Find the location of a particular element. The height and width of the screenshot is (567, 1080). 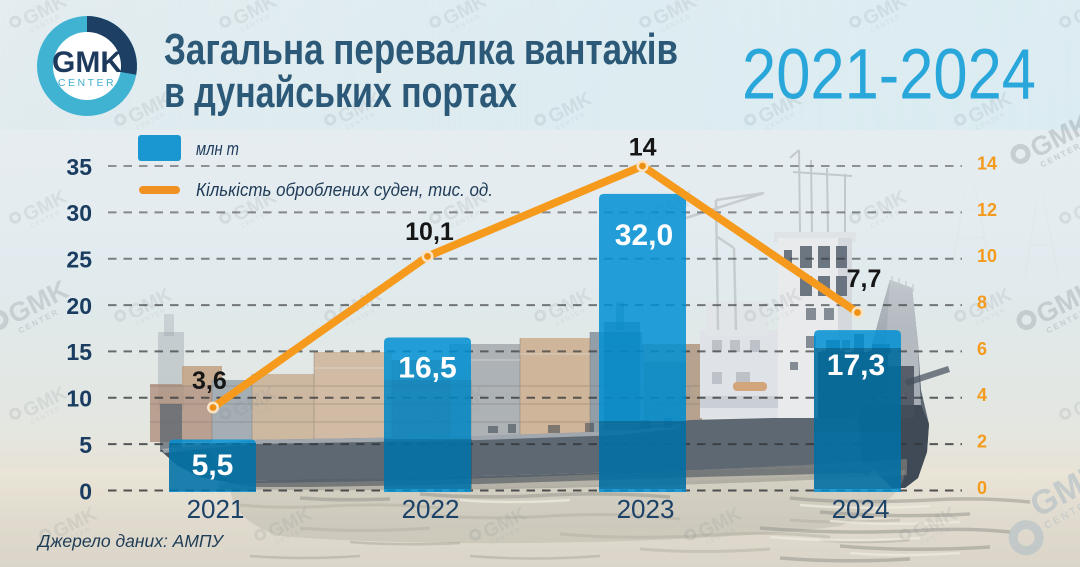

svg-text: 3,6 is located at coordinates (209, 381).